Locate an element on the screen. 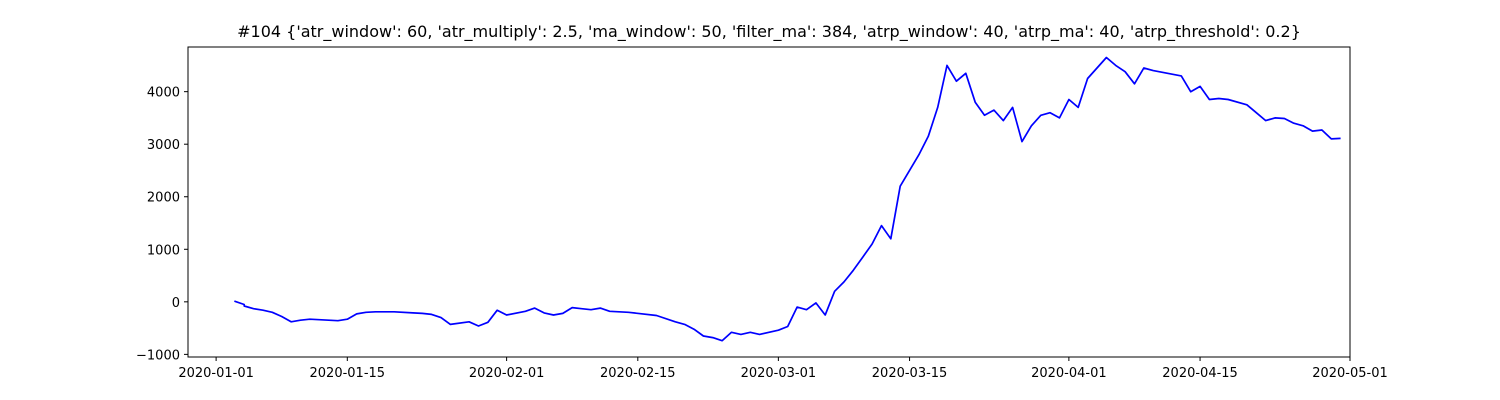 This screenshot has height=400, width=1500. x-tick-label: 2020-05-01 is located at coordinates (1350, 373).